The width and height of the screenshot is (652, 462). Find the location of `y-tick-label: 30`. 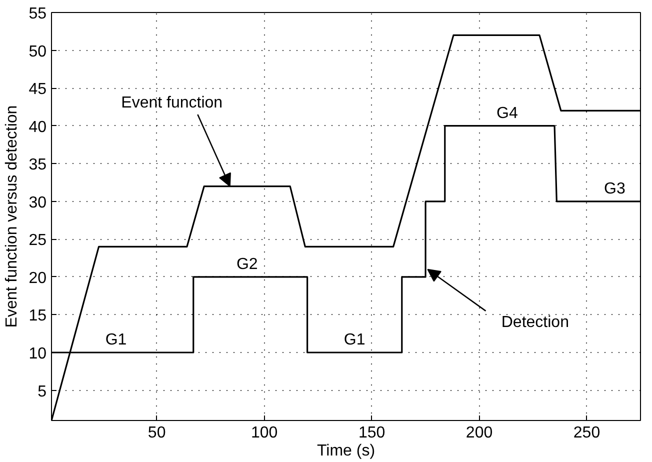

y-tick-label: 30 is located at coordinates (37, 203).